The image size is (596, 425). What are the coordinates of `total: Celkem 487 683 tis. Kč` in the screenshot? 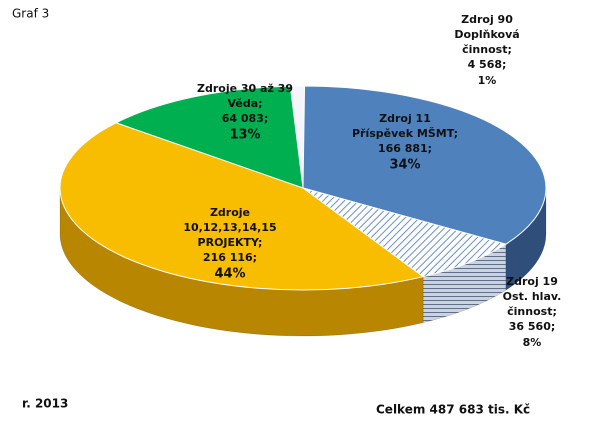 It's located at (453, 410).